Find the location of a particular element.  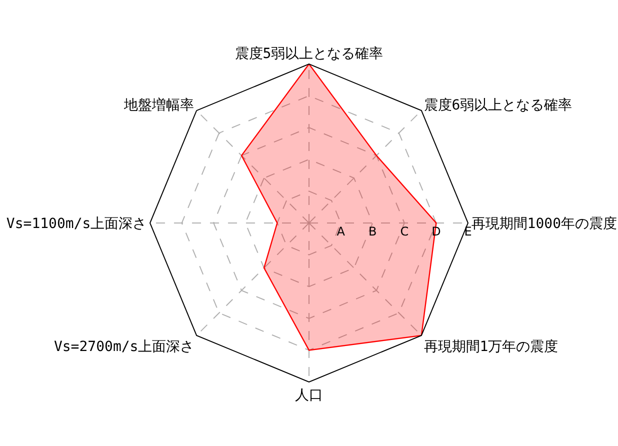

spoke-label: 震度5弱以上となる確率 is located at coordinates (309, 54).